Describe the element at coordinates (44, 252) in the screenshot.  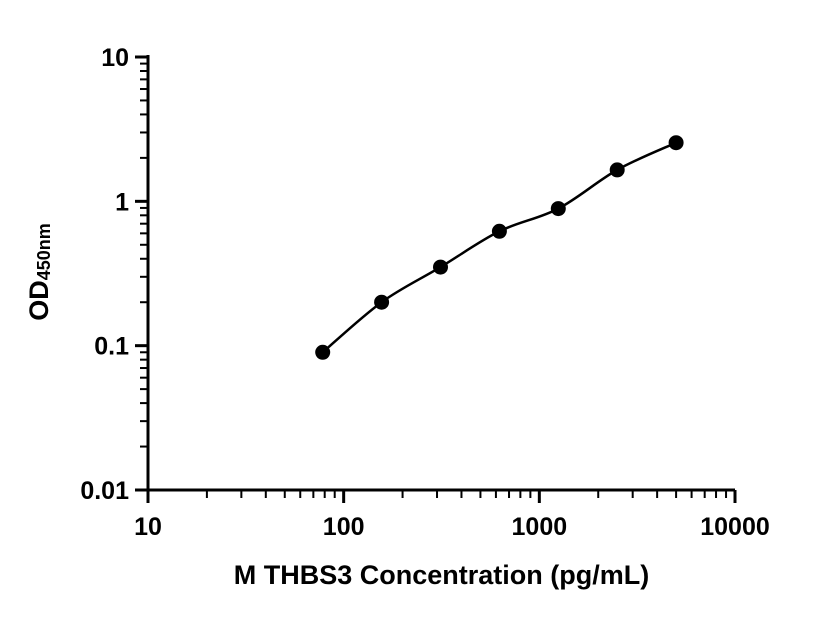
I see `y-axis-title-subscript: 450nm` at that location.